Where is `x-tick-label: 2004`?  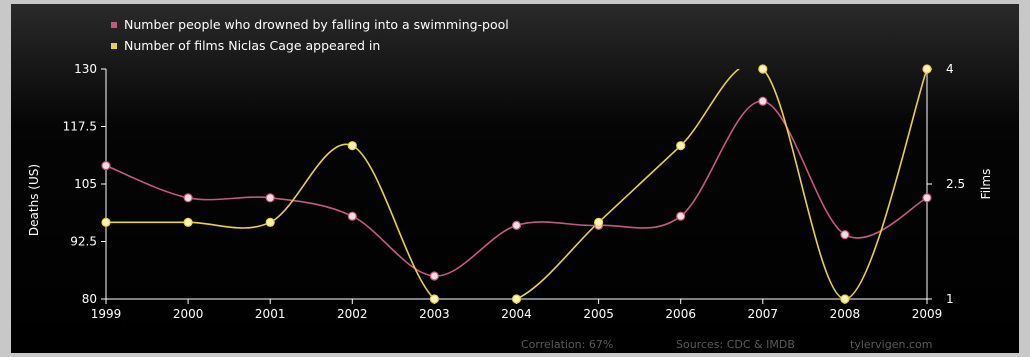
x-tick-label: 2004 is located at coordinates (516, 314).